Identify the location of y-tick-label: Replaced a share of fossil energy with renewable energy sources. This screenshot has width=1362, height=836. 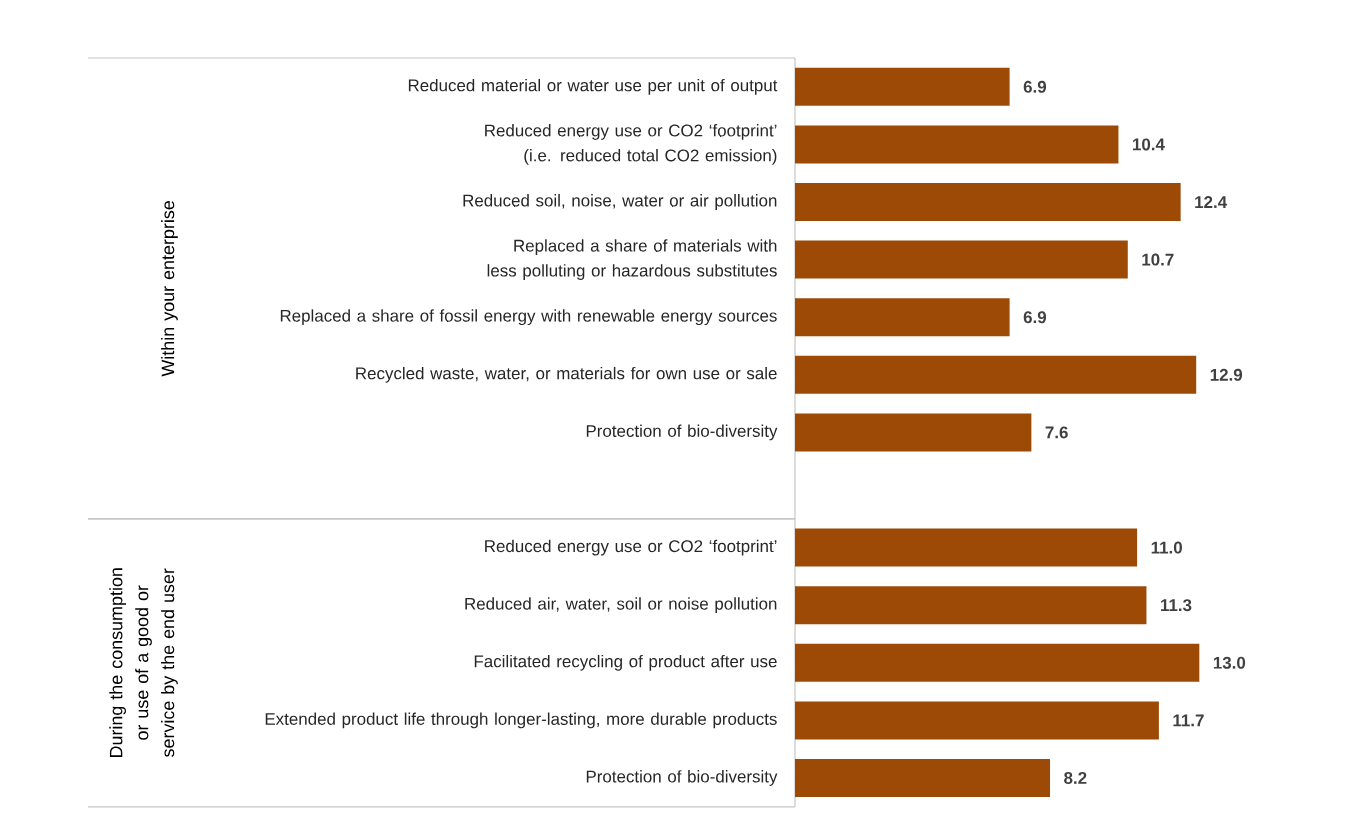
(528, 317).